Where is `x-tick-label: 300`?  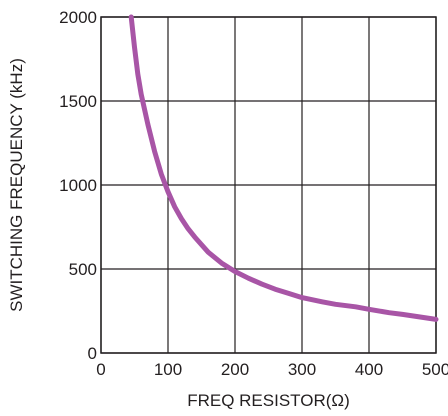
x-tick-label: 300 is located at coordinates (302, 369).